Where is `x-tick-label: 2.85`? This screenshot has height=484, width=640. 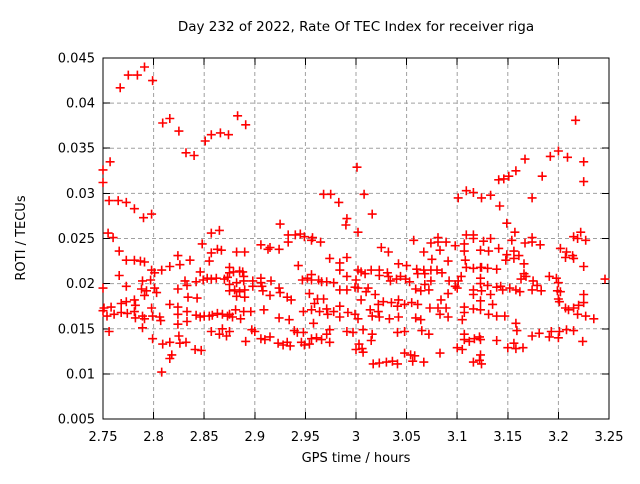 x-tick-label: 2.85 is located at coordinates (204, 437).